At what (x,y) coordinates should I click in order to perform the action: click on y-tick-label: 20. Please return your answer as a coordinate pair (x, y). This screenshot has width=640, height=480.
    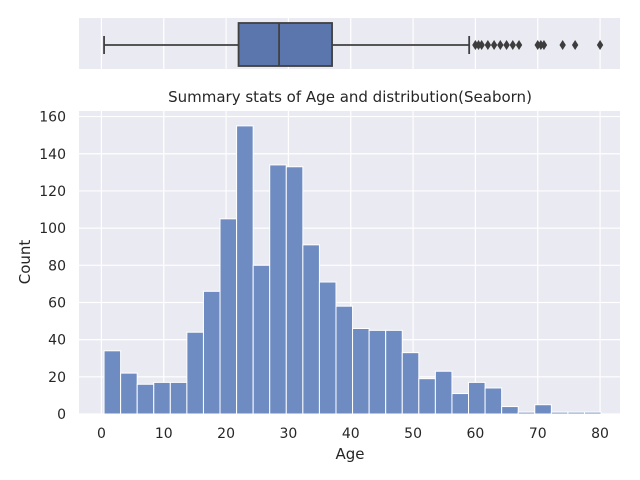
    Looking at the image, I should click on (57, 378).